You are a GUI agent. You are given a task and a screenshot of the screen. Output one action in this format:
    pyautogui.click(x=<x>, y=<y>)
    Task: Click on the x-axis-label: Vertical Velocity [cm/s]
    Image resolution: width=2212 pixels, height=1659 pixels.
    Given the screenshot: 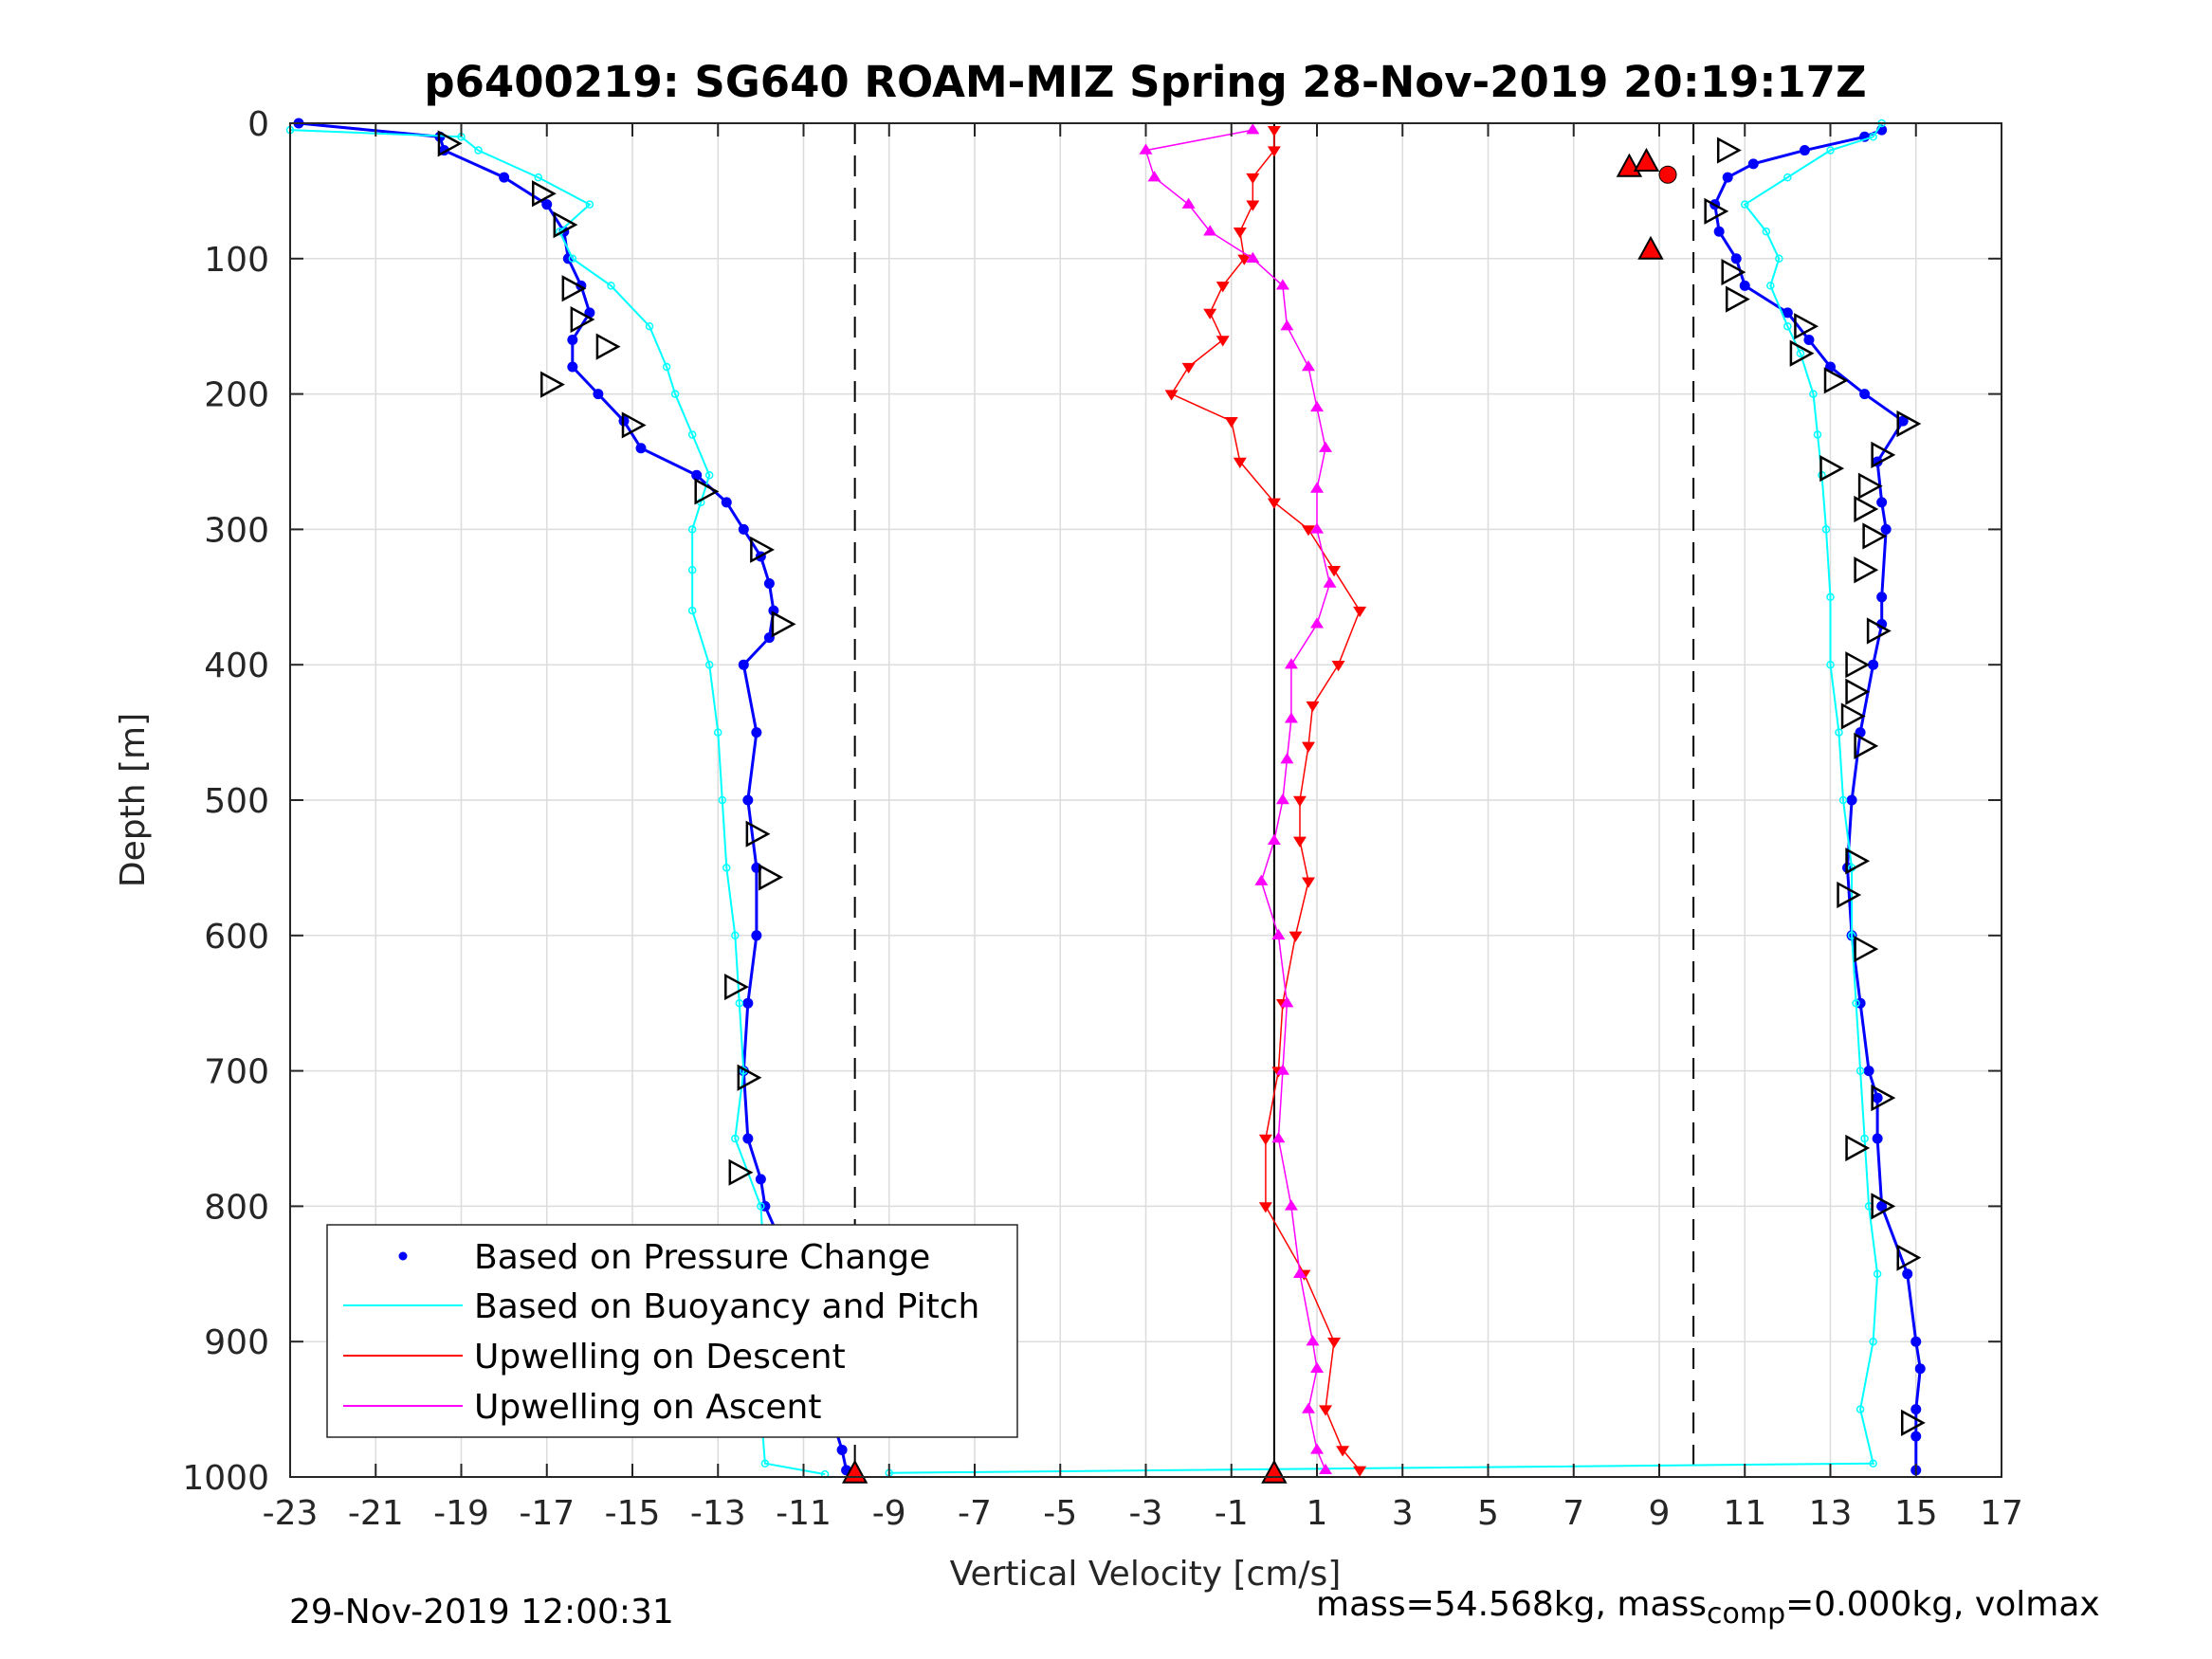 What is the action you would take?
    pyautogui.click(x=1146, y=1574)
    